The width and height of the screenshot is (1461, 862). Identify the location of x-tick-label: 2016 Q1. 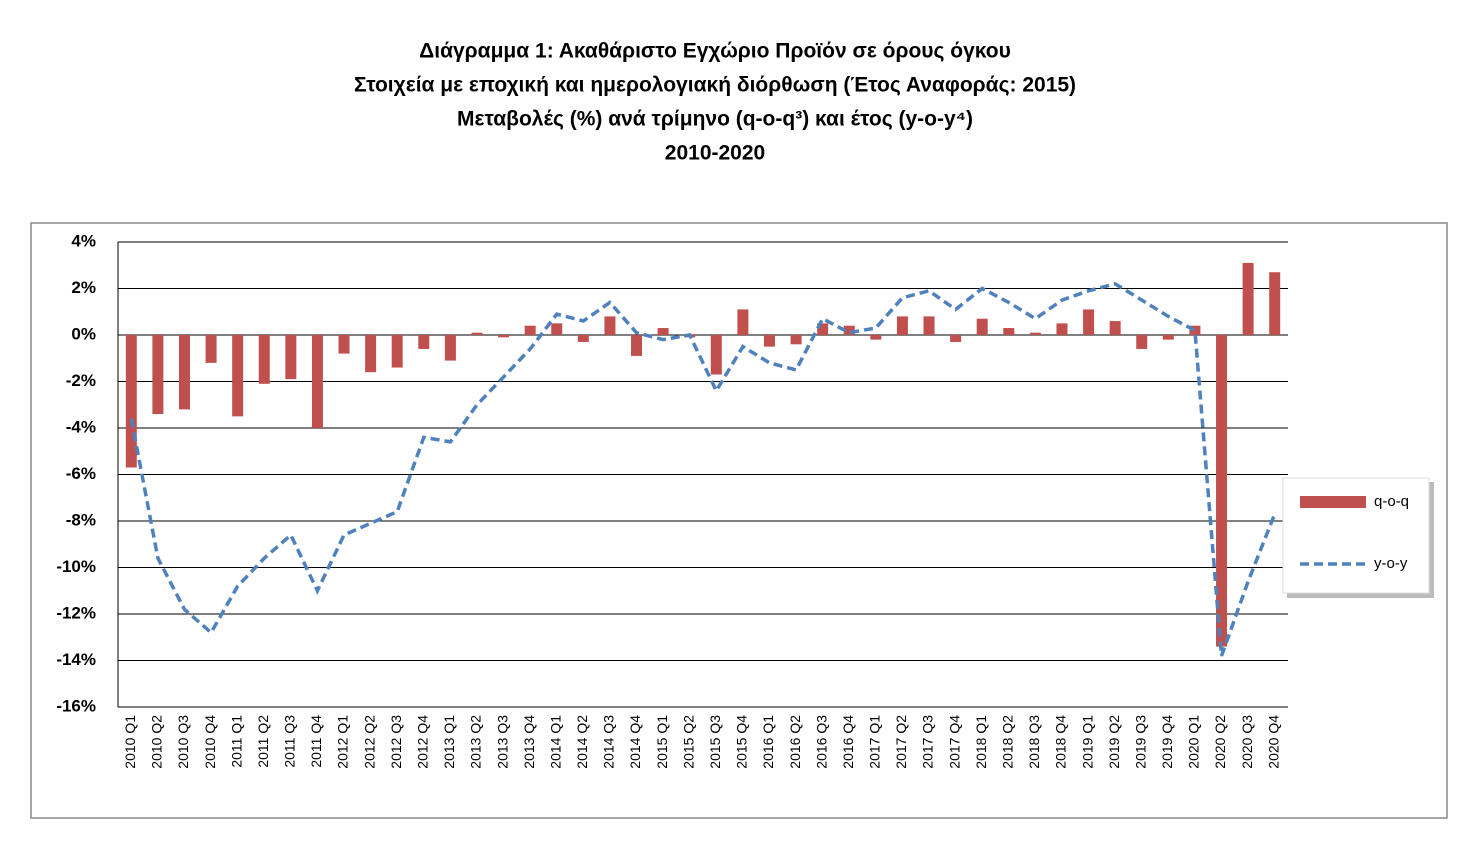
(768, 742).